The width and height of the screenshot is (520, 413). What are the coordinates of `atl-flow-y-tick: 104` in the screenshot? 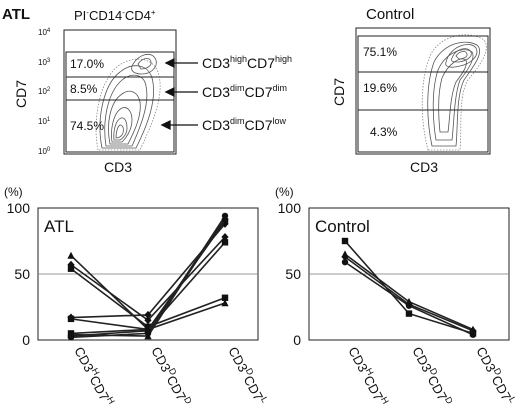 It's located at (44, 32).